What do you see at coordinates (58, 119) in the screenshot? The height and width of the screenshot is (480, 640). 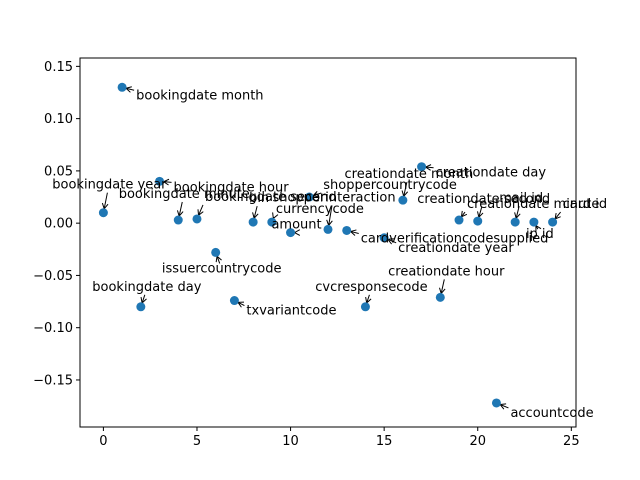 I see `y-tick-label: 0.10` at bounding box center [58, 119].